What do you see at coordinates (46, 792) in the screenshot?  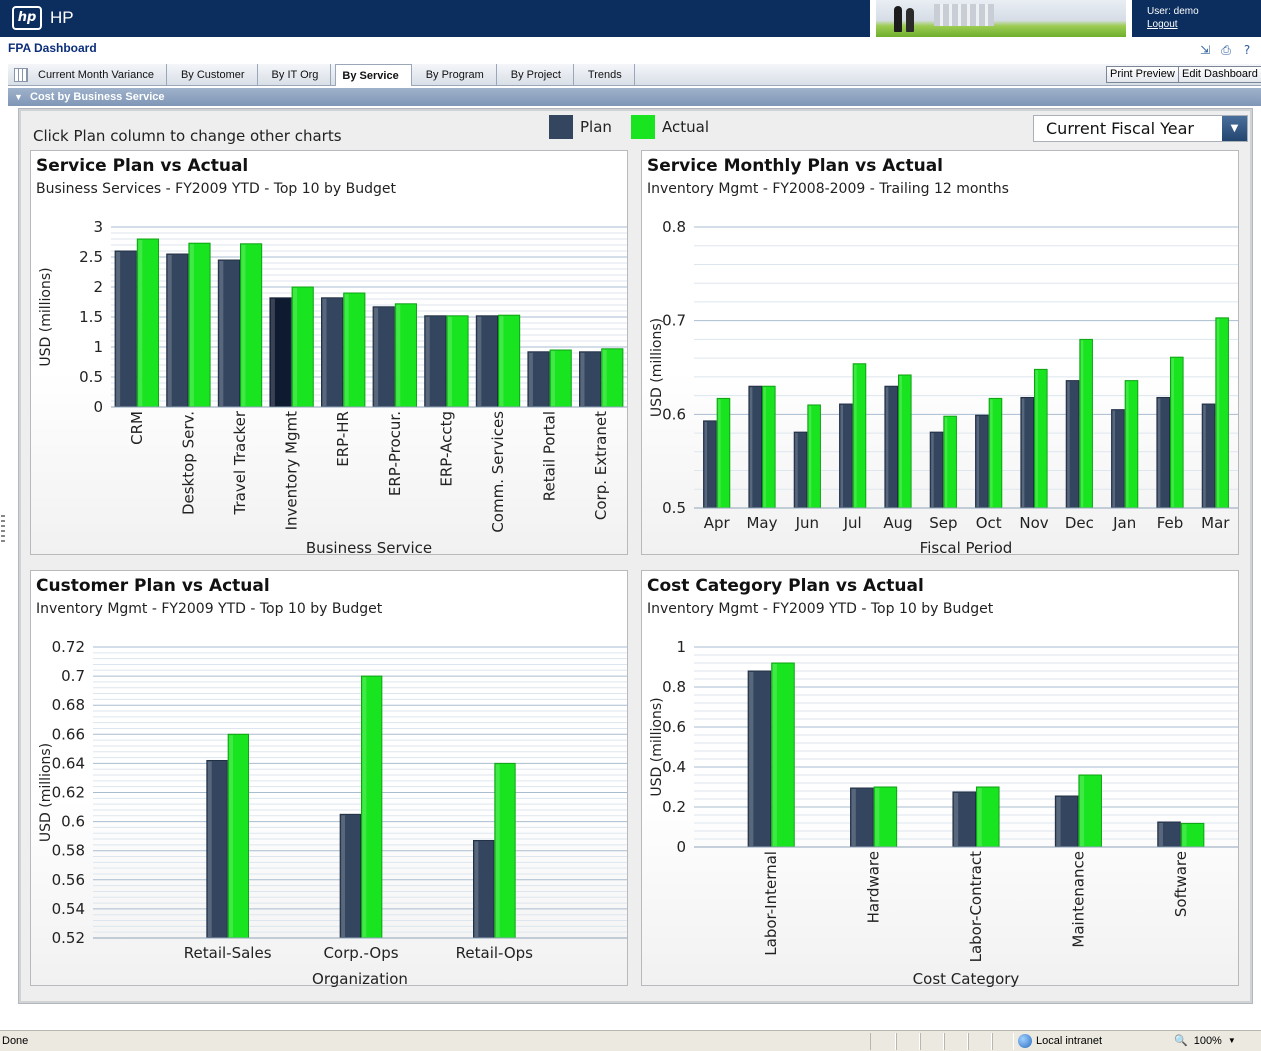 I see `y-axis-label: USD (millions)` at bounding box center [46, 792].